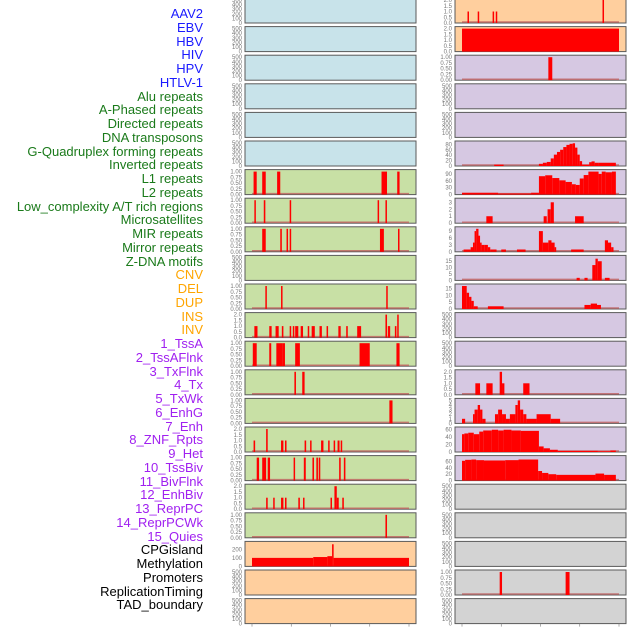 Image resolution: width=630 pixels, height=630 pixels. What do you see at coordinates (448, 296) in the screenshot?
I see `y-tick-label: 10` at bounding box center [448, 296].